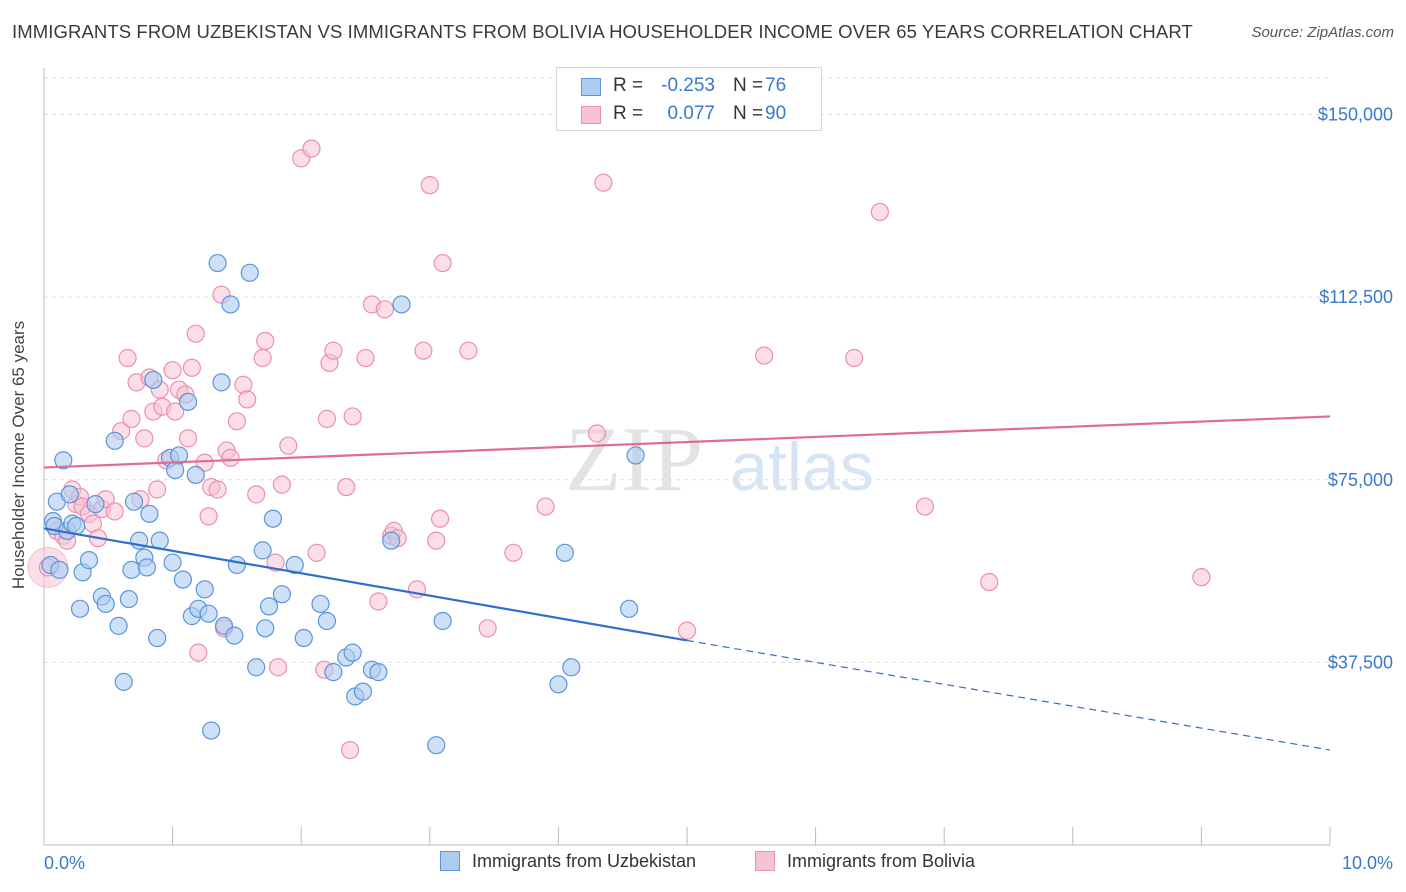 The image size is (1406, 892). Describe the element at coordinates (18, 455) in the screenshot. I see `y-axis-label: Householder Income Over 65 years` at that location.